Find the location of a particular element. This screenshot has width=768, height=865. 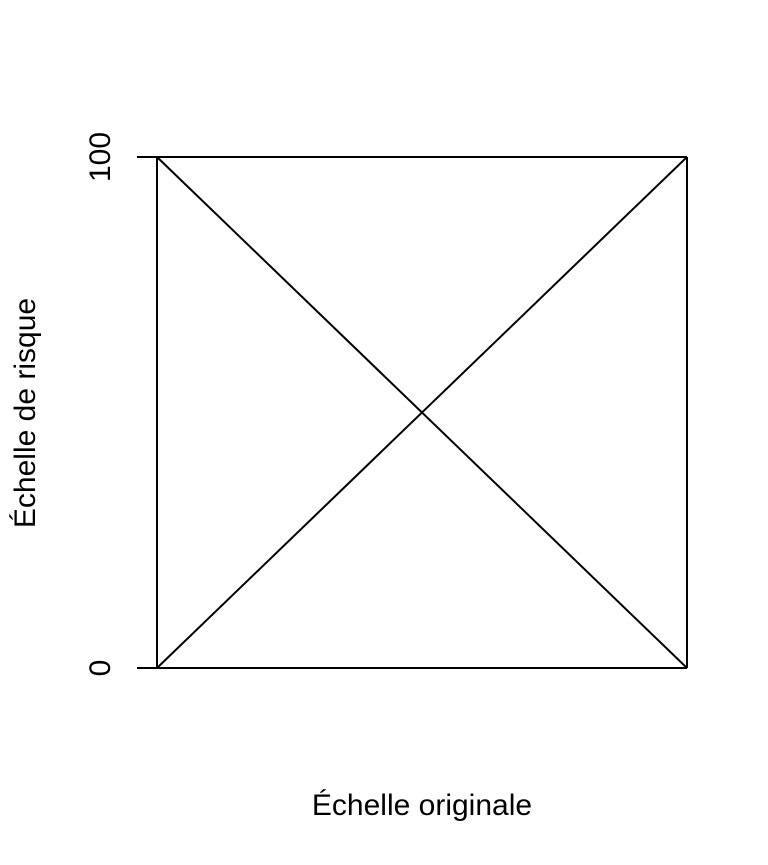

y-axis: 0 100 is located at coordinates (121, 404).